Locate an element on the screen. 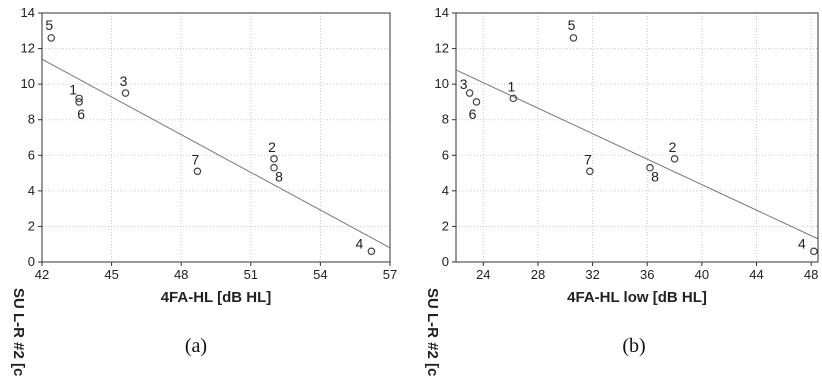  x-axis-label: 4FA-HL low [dB HL] is located at coordinates (637, 297).